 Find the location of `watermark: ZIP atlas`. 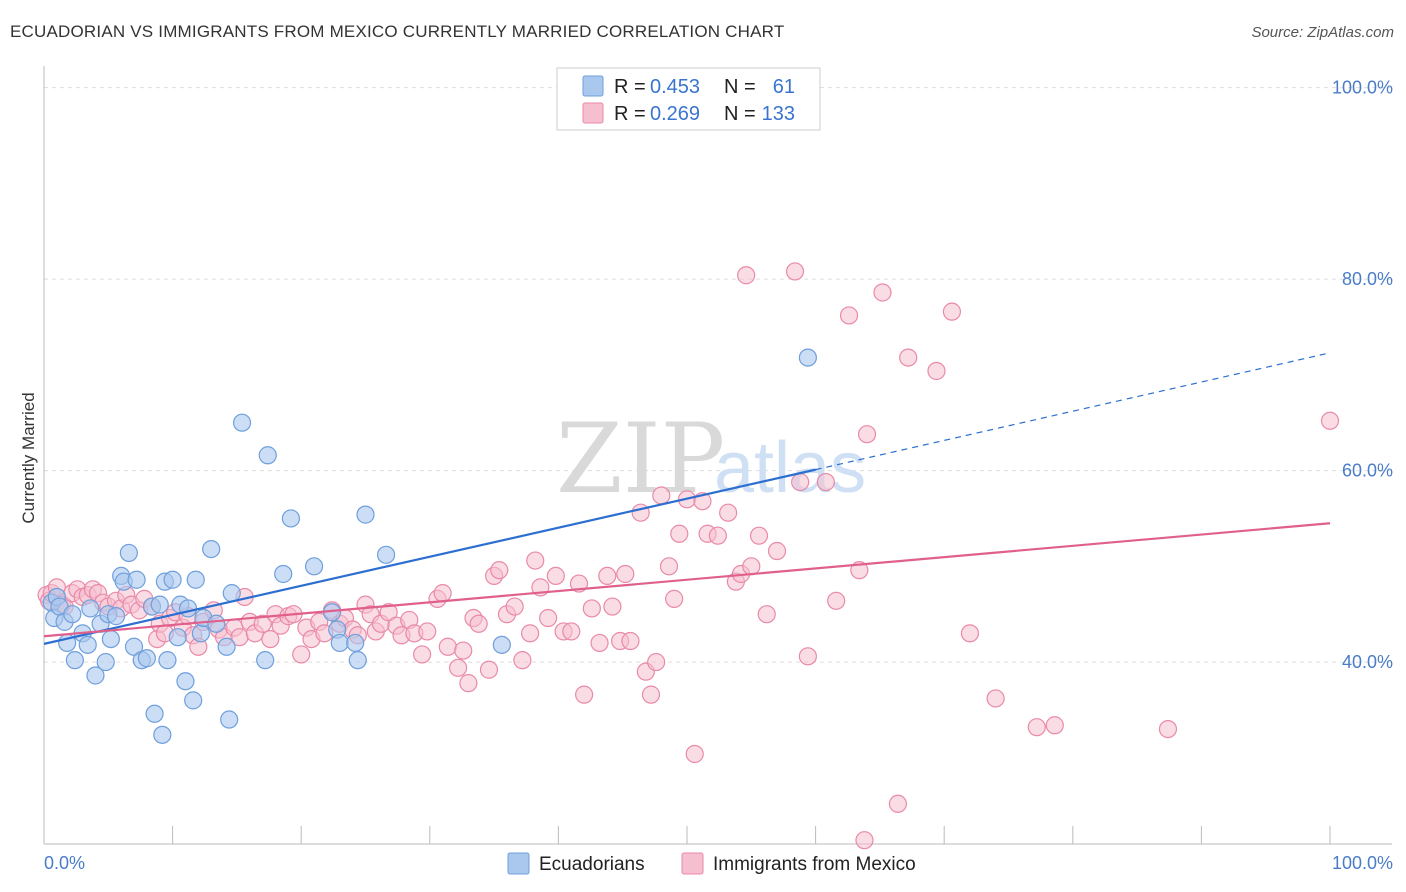

watermark: ZIP atlas is located at coordinates (711, 459).